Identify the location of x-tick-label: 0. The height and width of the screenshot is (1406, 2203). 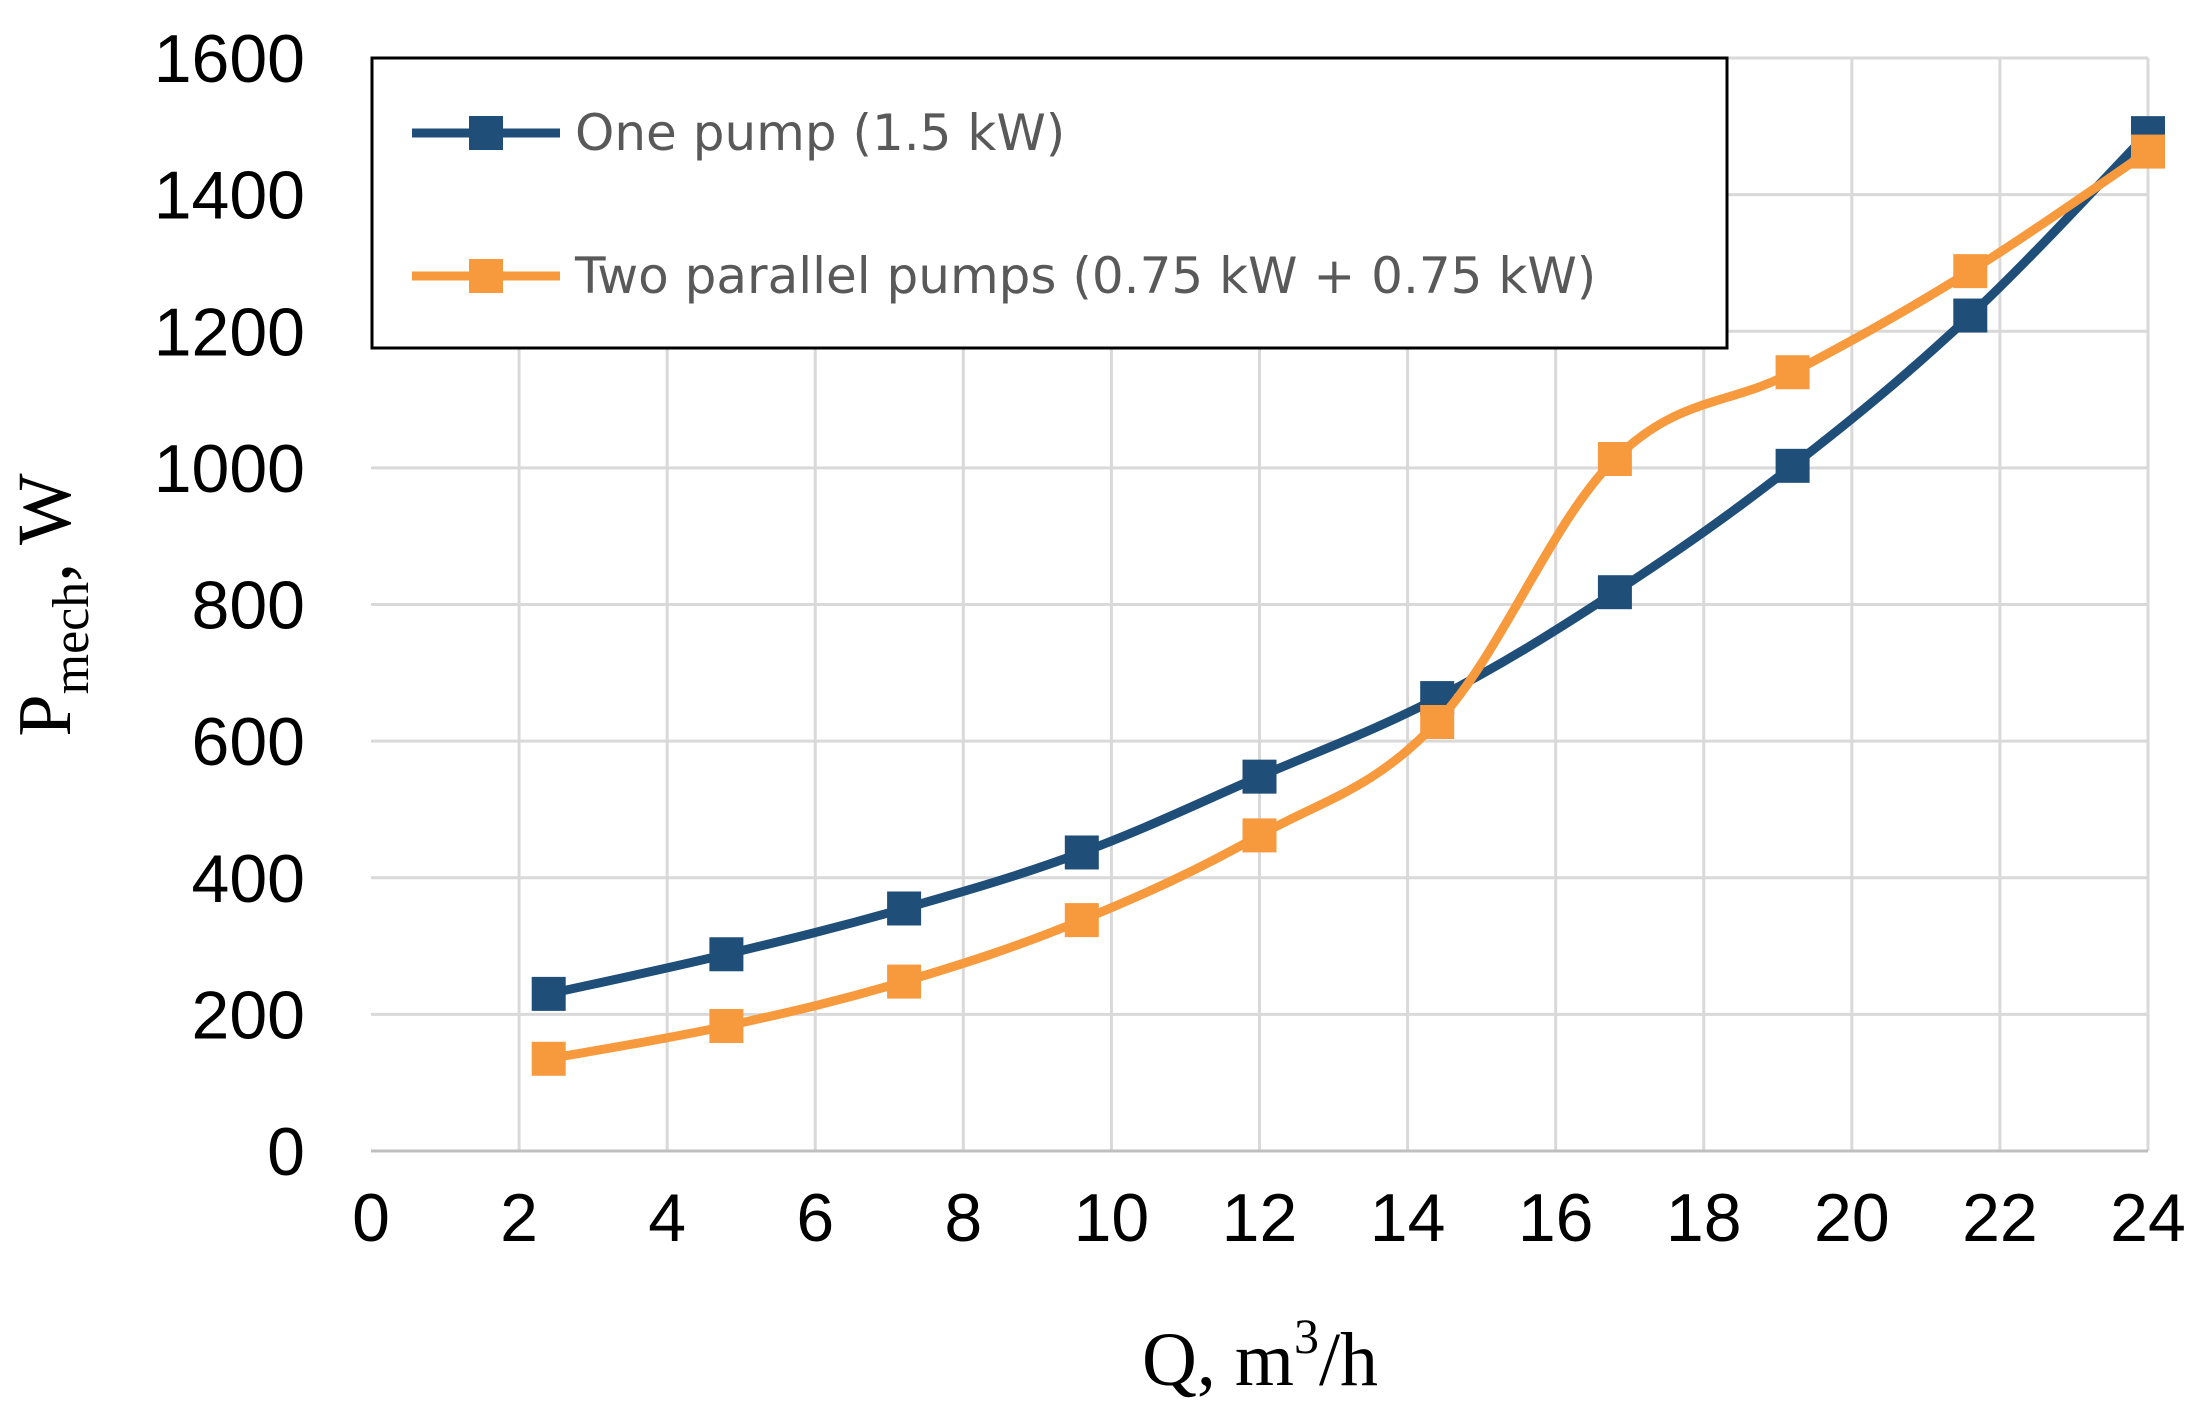
(371, 1218).